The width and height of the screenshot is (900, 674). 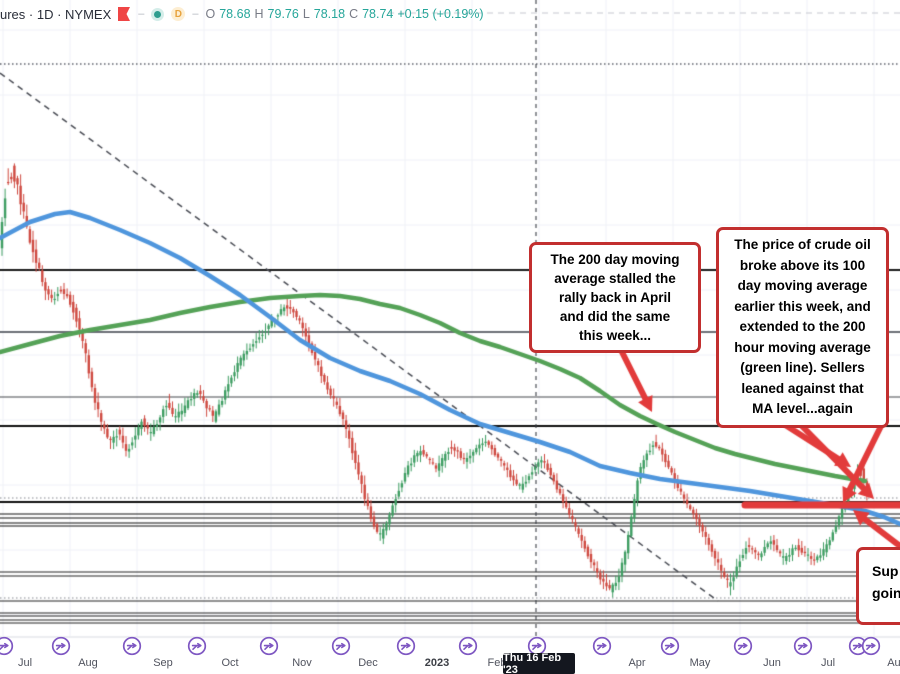 I want to click on month-label: Dec, so click(x=368, y=663).